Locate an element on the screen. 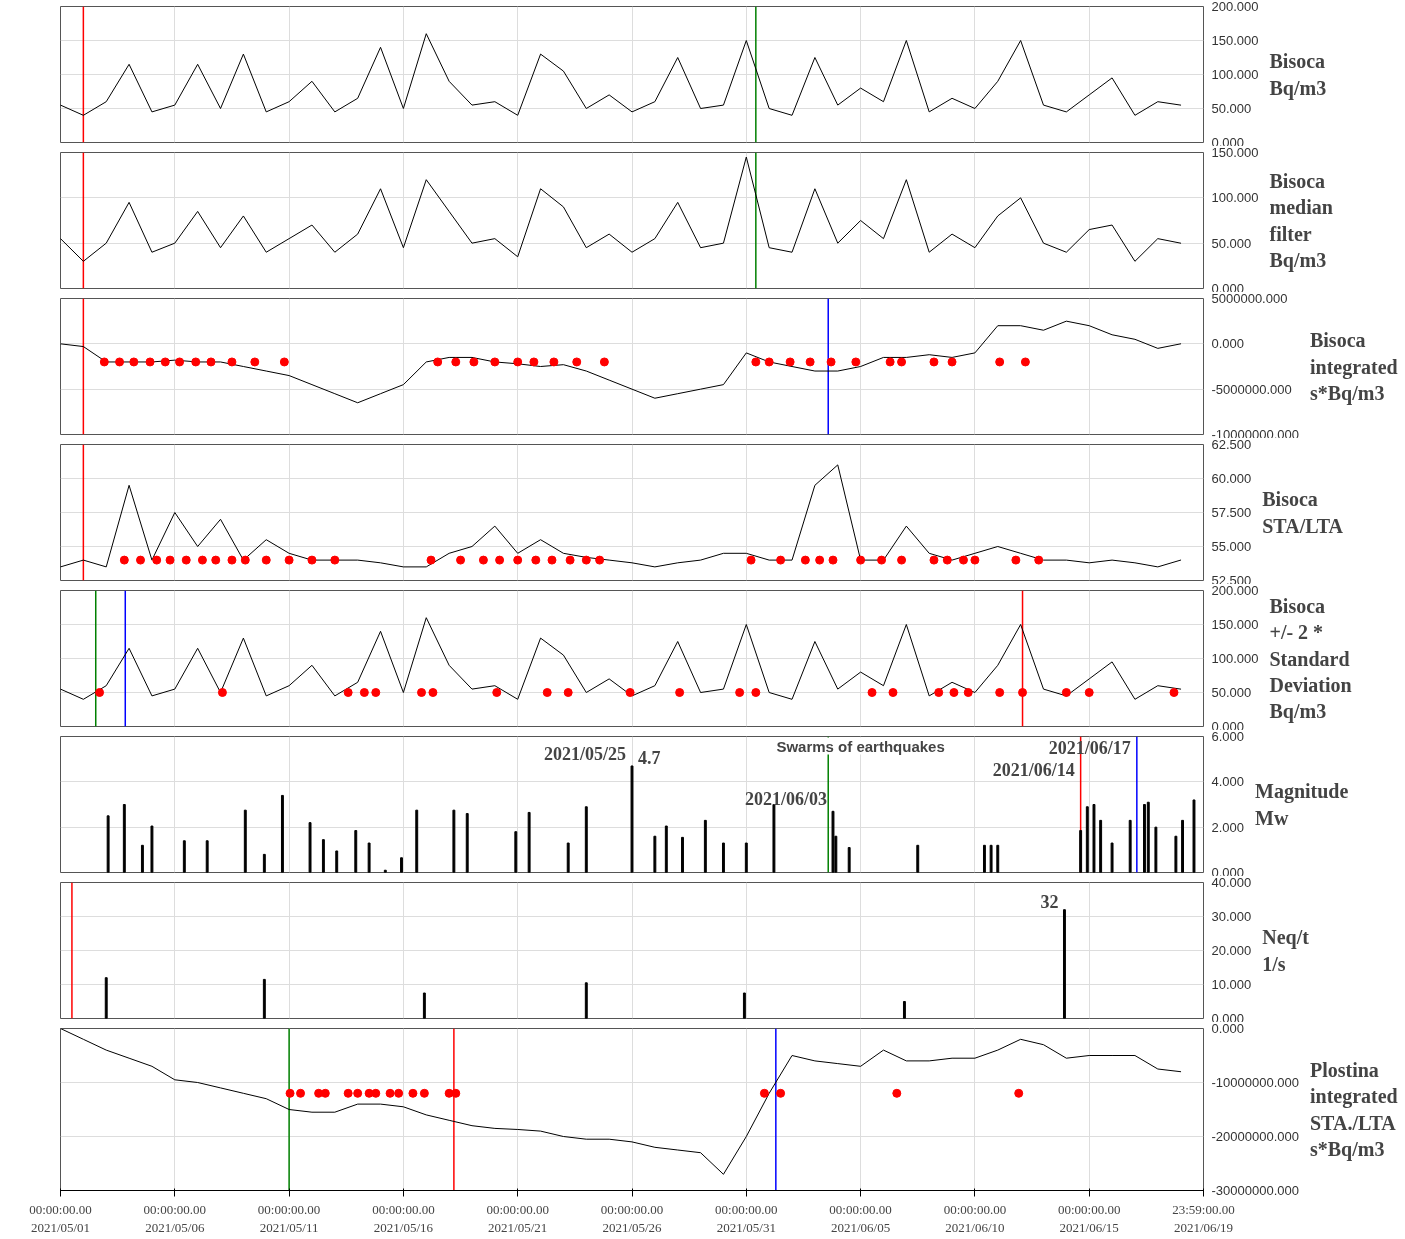  x-tick-label: 00:00:00.00 2021/06/05 is located at coordinates (860, 1218).